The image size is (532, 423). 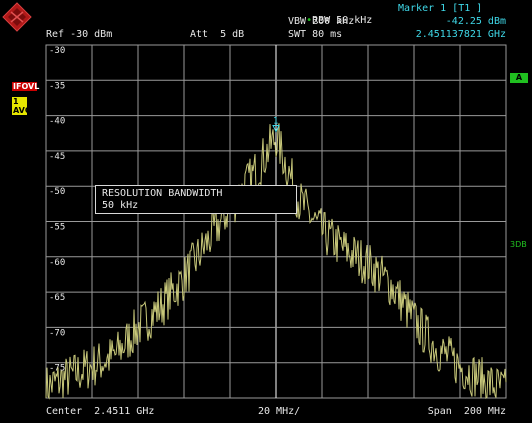 I want to click on marker-1: 1, so click(x=276, y=124).